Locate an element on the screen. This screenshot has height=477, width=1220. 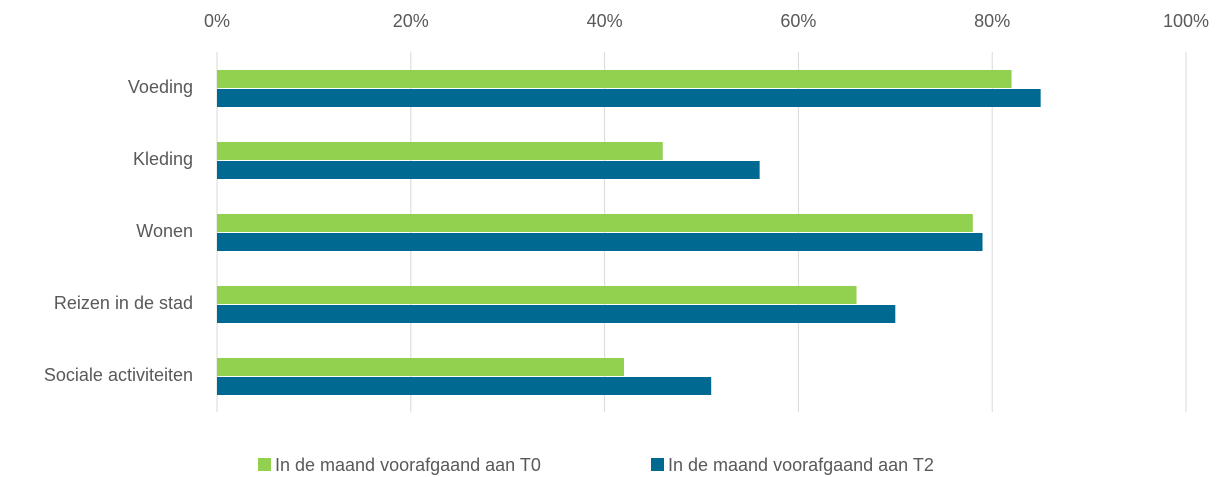
x-tick-label: 20% is located at coordinates (411, 21).